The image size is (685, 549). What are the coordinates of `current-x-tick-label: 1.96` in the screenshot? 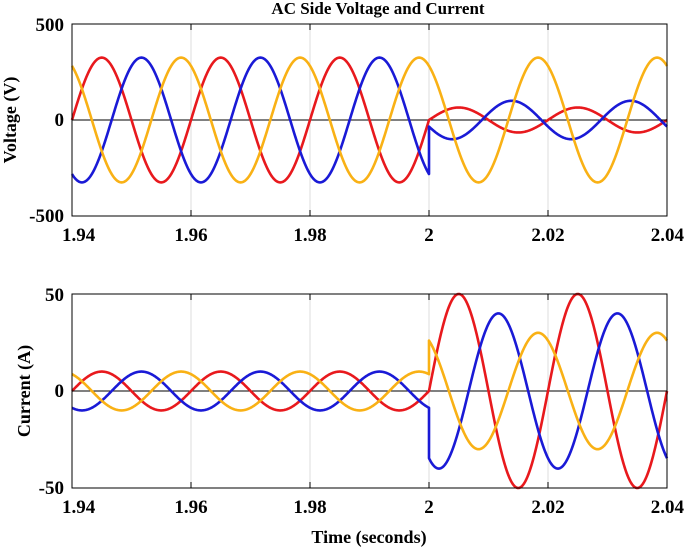 It's located at (190, 507).